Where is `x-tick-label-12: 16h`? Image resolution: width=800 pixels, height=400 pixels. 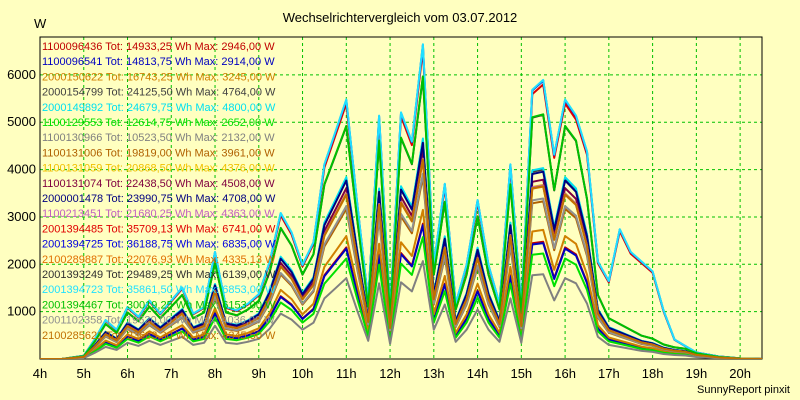 x-tick-label-12: 16h is located at coordinates (565, 373).